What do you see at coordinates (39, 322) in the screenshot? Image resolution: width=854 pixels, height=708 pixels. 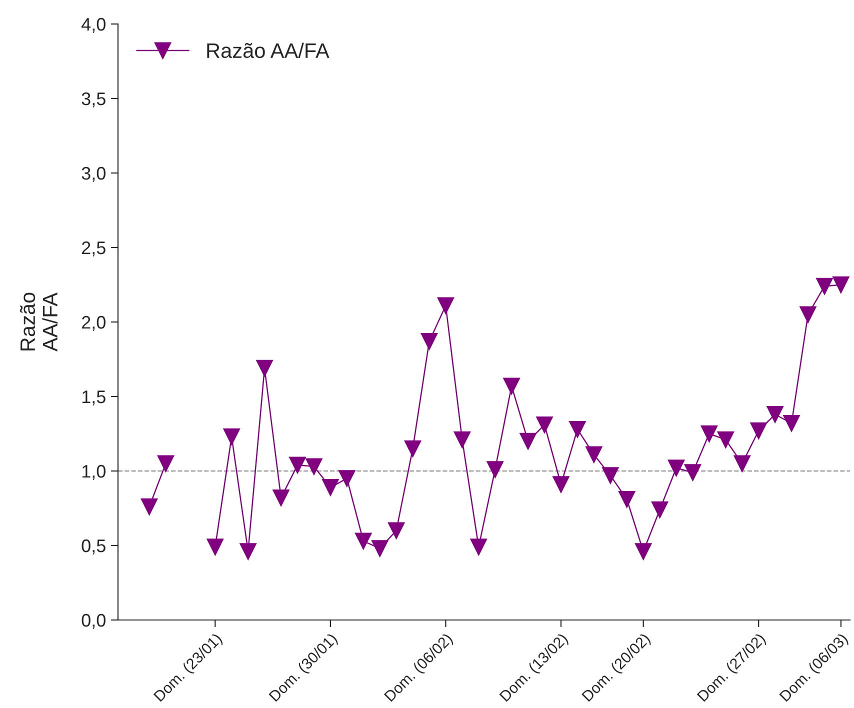 I see `y-axis-title: Razão AA/FA` at bounding box center [39, 322].